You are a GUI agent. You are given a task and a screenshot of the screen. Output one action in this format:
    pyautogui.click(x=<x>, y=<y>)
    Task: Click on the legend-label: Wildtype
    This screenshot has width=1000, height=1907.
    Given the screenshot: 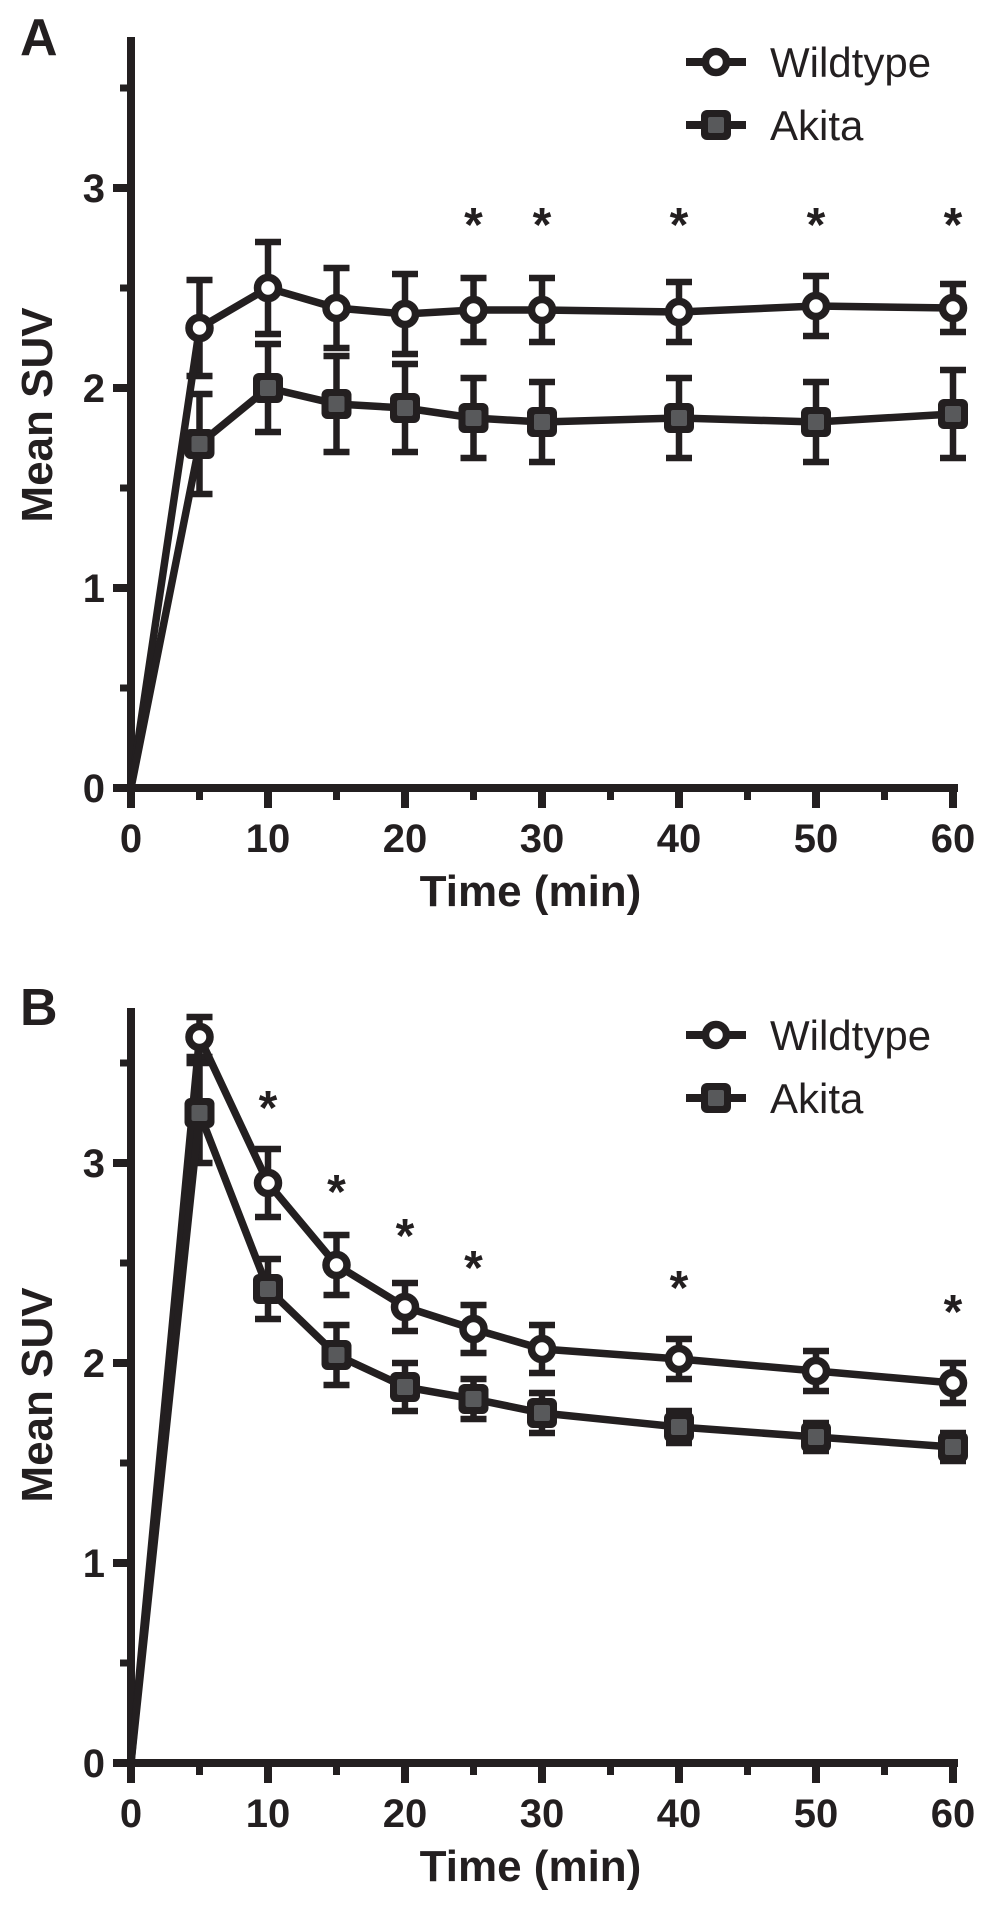 What is the action you would take?
    pyautogui.click(x=850, y=62)
    